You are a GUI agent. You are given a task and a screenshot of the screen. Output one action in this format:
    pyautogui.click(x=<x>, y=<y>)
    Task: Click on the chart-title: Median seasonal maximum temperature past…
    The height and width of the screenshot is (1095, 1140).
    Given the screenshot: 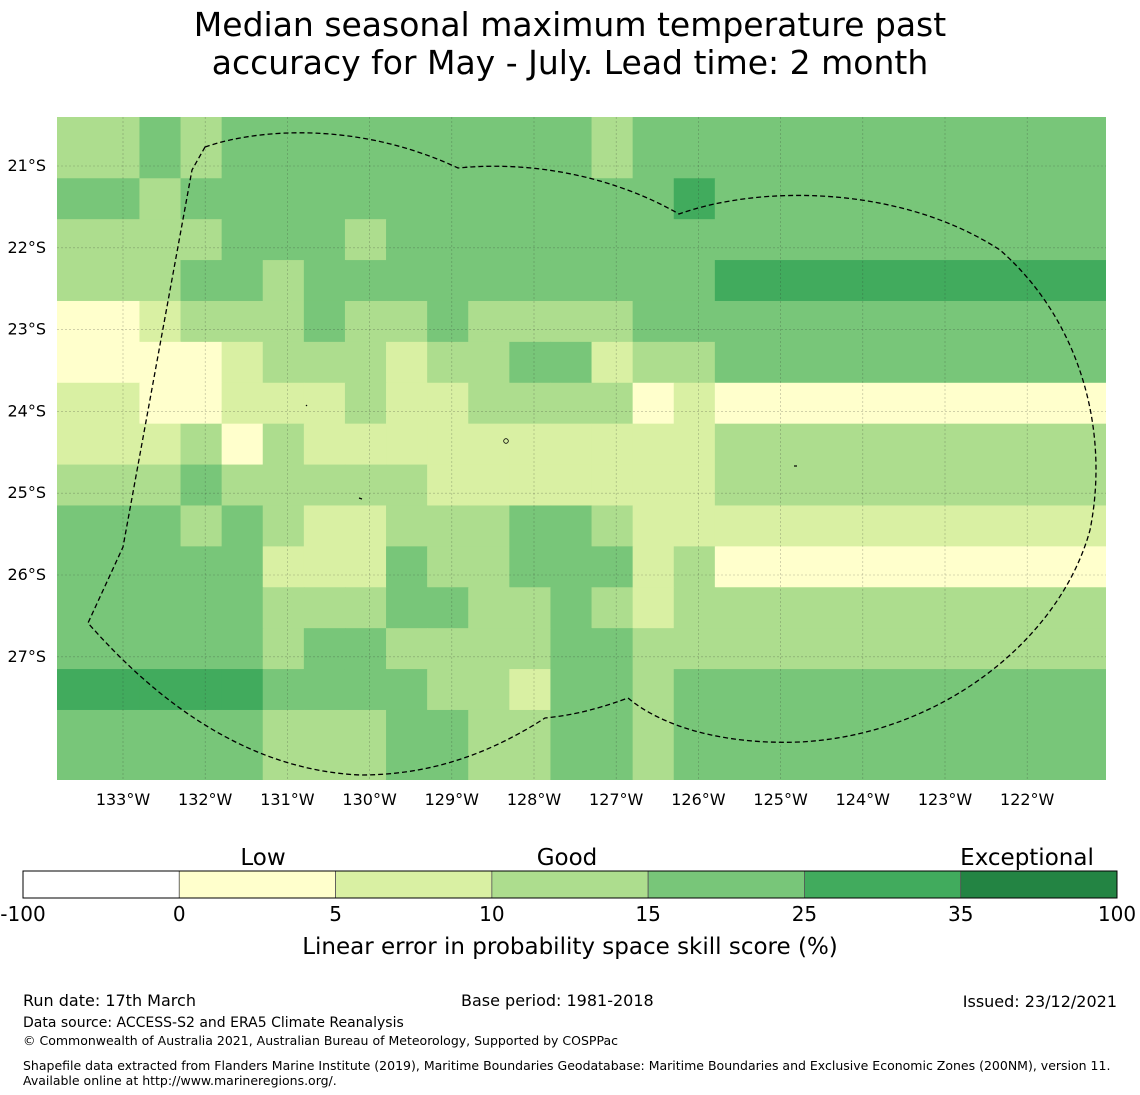 What is the action you would take?
    pyautogui.click(x=570, y=44)
    